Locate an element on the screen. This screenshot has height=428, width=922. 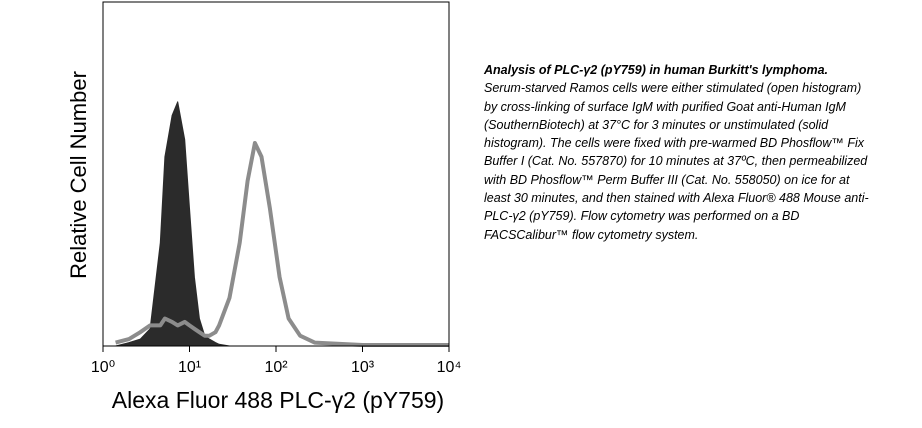
x-tick-label: 10⁰ is located at coordinates (103, 367).